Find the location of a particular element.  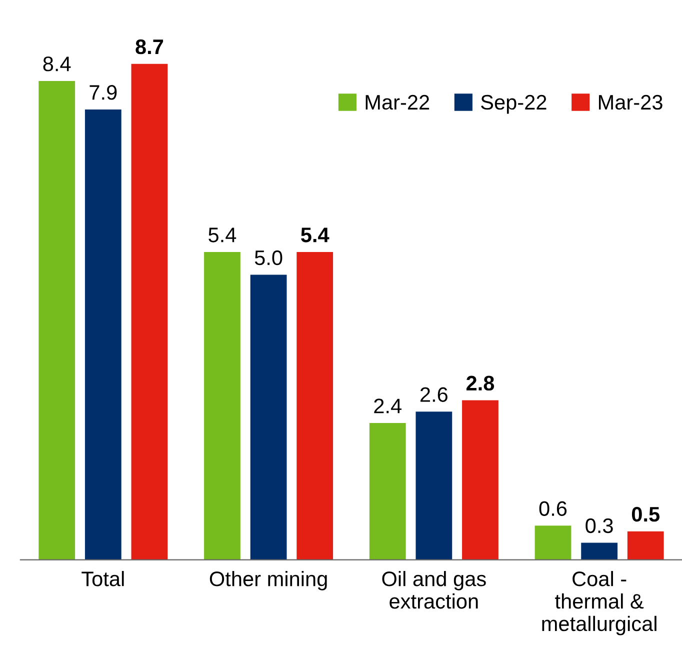

x-tick-label: Other mining is located at coordinates (268, 580).